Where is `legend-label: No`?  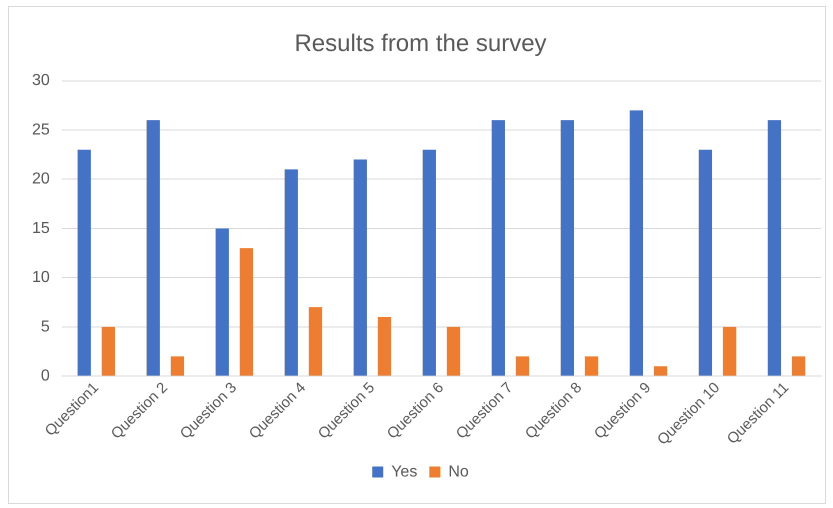 legend-label: No is located at coordinates (458, 471).